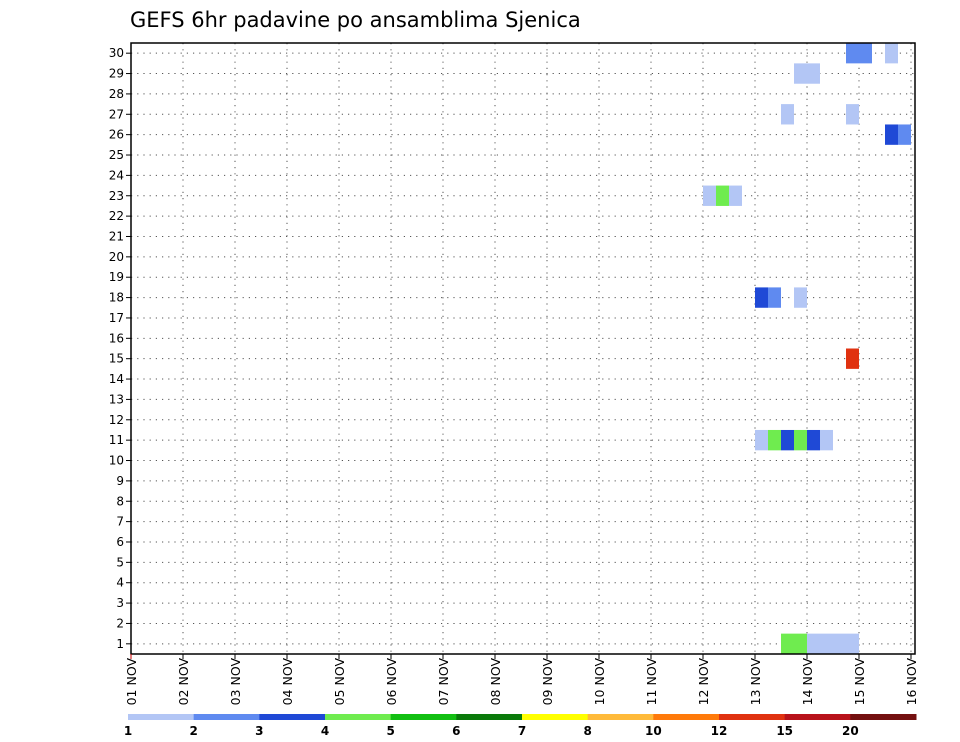 This screenshot has height=742, width=960. Describe the element at coordinates (116, 114) in the screenshot. I see `y-tick-label: 27` at that location.